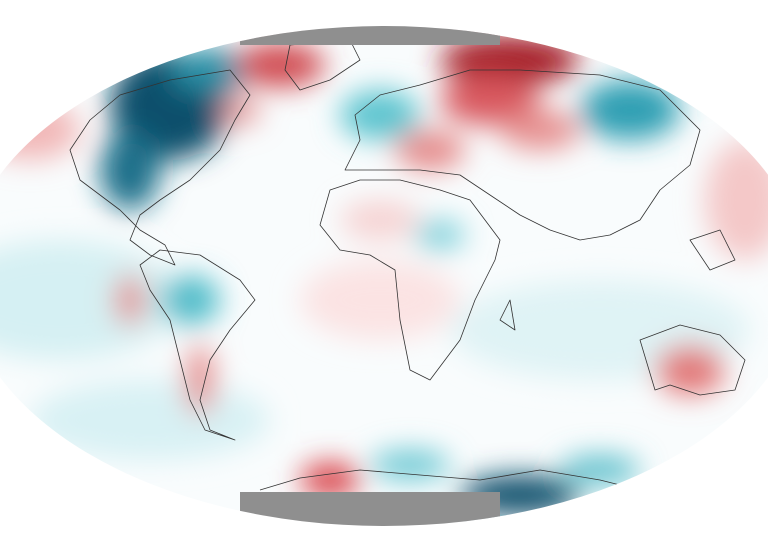 Image resolution: width=768 pixels, height=557 pixels. I want to click on north-polar-cap, so click(370, 35).